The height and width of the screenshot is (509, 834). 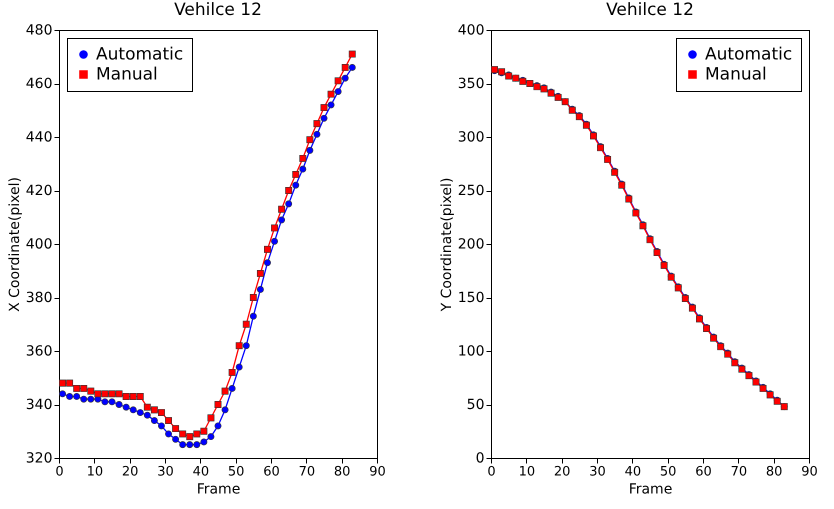 What do you see at coordinates (480, 458) in the screenshot?
I see `y-tick-label: 0` at bounding box center [480, 458].